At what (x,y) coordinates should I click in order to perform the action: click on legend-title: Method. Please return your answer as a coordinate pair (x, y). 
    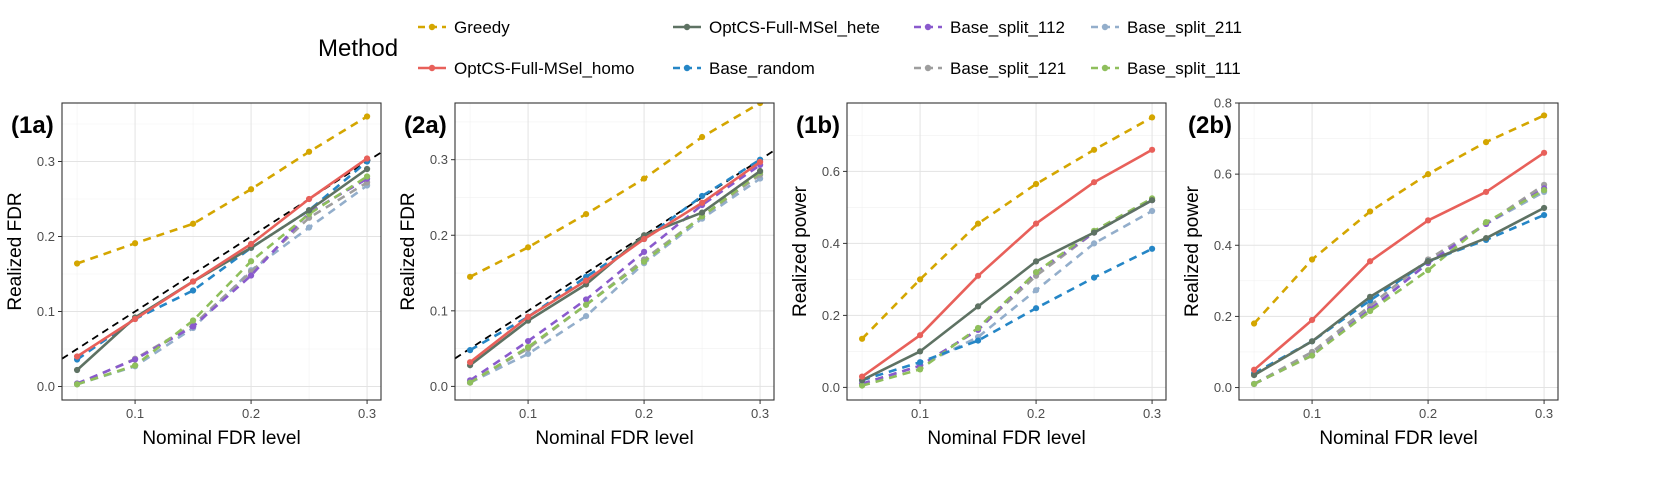
    Looking at the image, I should click on (358, 48).